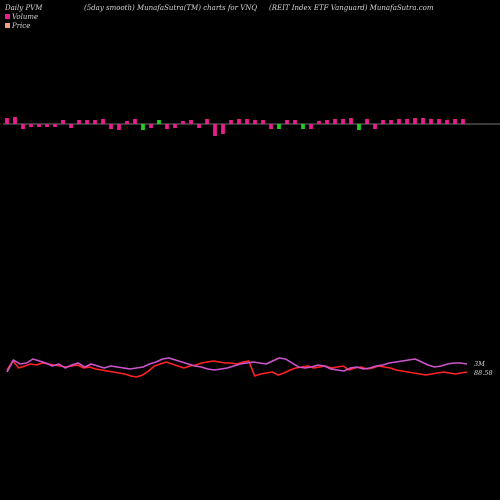  Describe the element at coordinates (479, 364) in the screenshot. I see `last-volume-label: 3M` at that location.